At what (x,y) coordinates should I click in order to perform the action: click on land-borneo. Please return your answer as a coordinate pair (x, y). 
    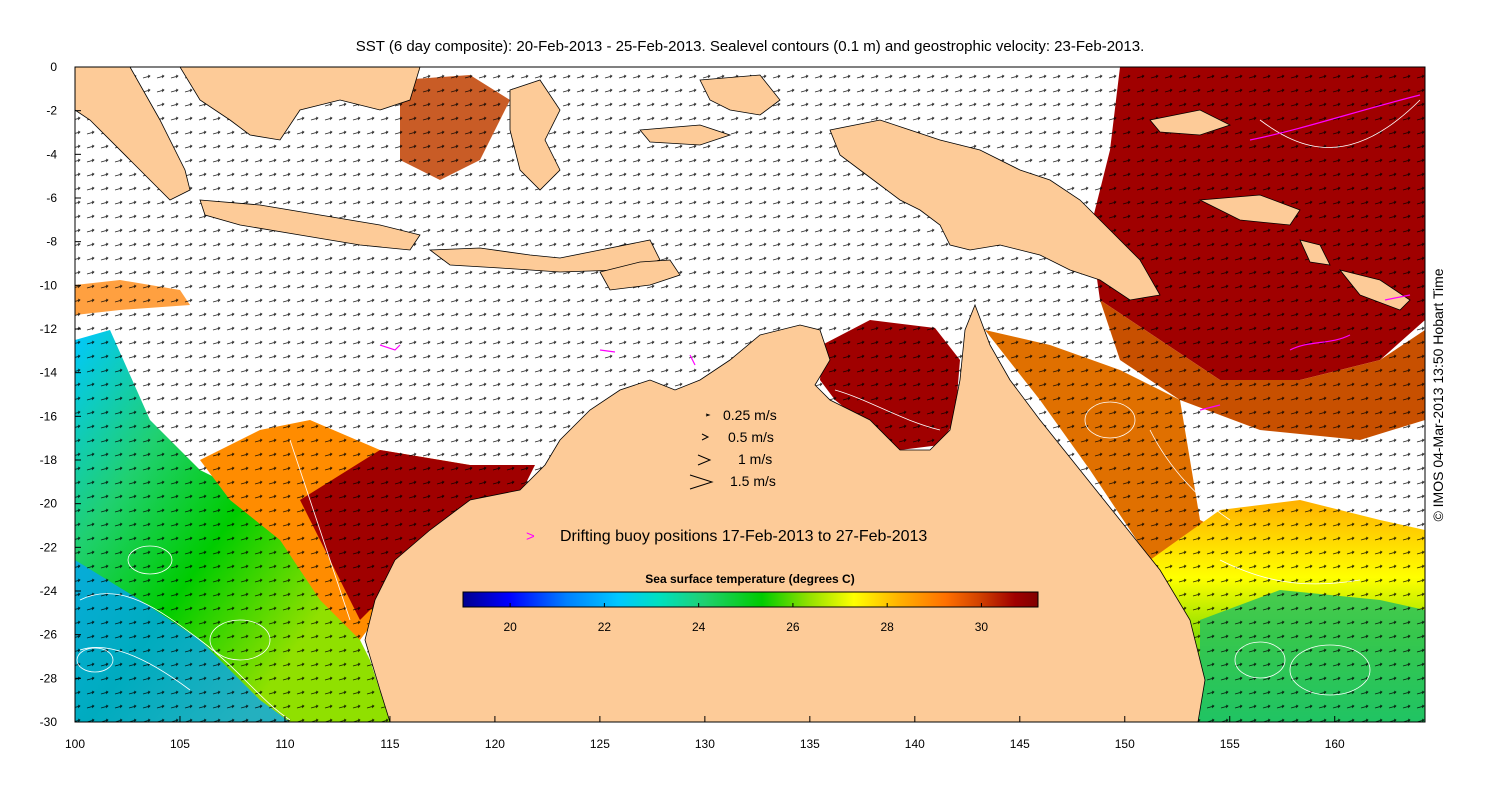
    Looking at the image, I should click on (300, 104).